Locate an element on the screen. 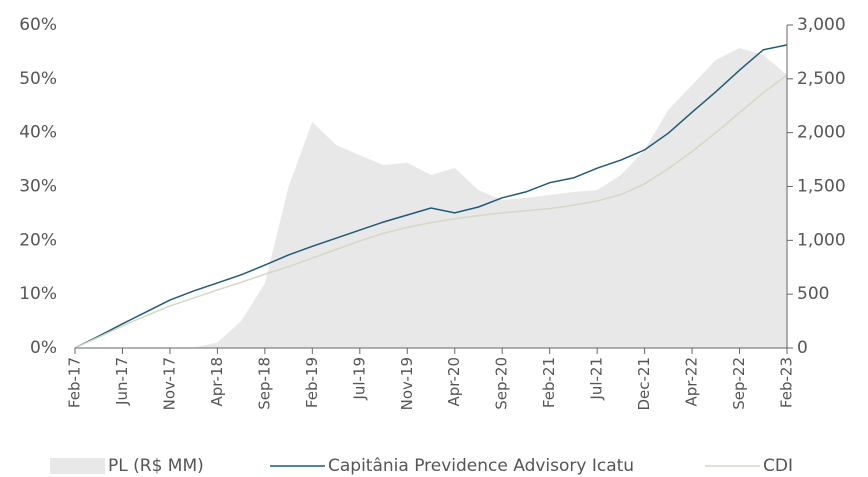 This screenshot has width=868, height=477. x-tick-label: Dec-21 is located at coordinates (644, 384).